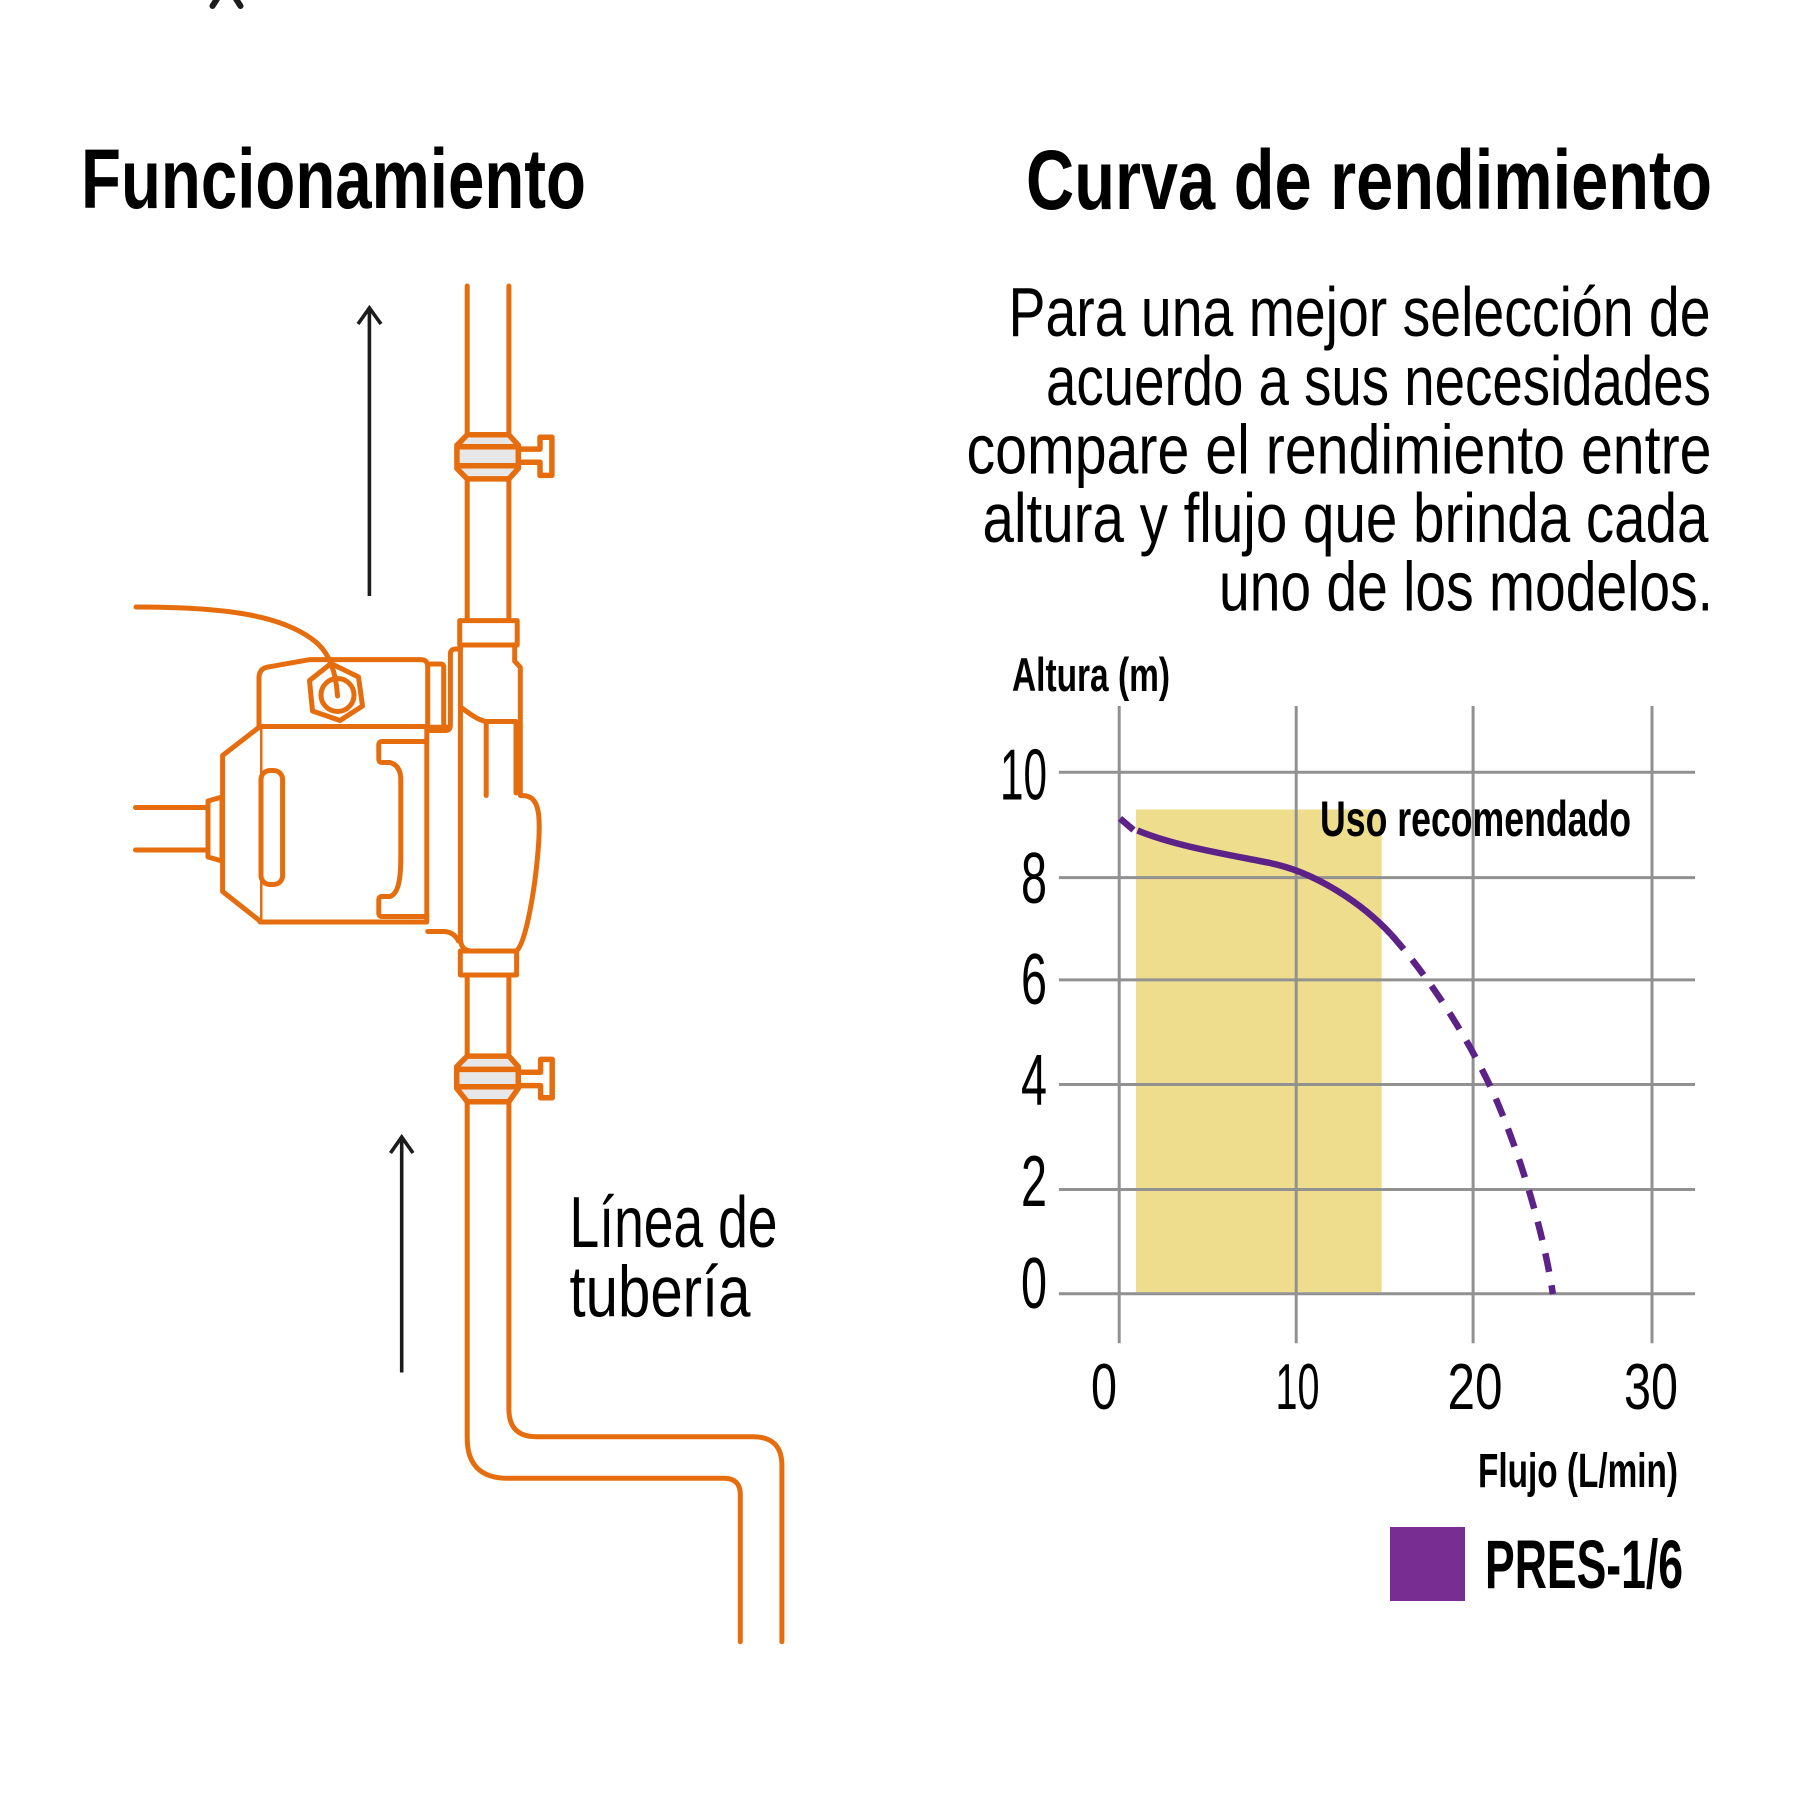  Describe the element at coordinates (1034, 980) in the screenshot. I see `svg-text: 6` at that location.